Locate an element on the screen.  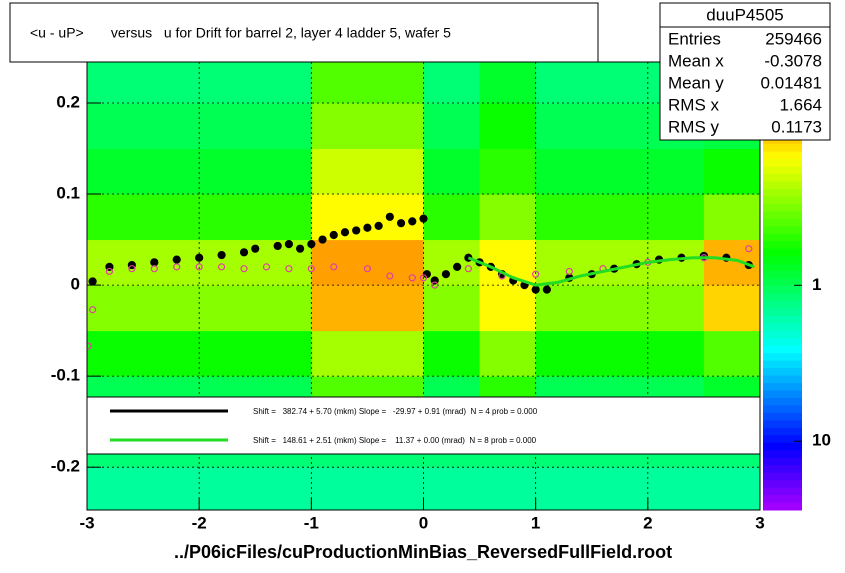
stats-label: Mean x is located at coordinates (696, 60).